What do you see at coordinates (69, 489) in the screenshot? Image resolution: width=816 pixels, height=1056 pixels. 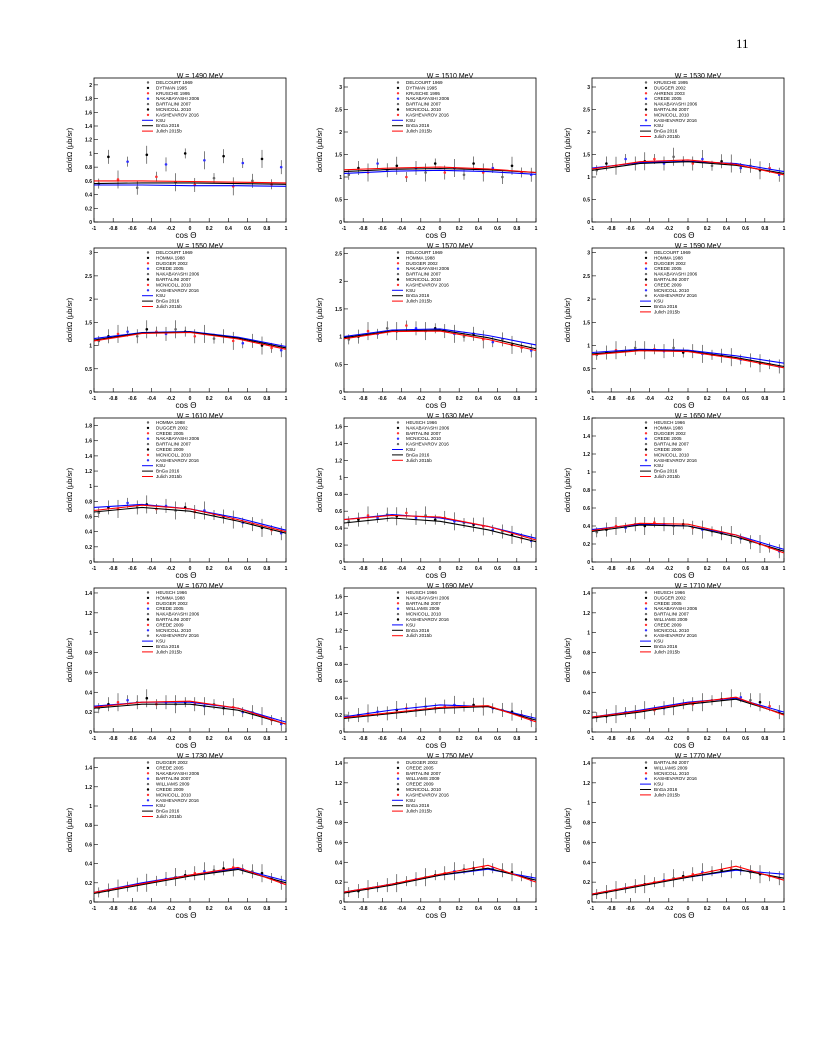 I see `y-axis-label: dσ/dΩ (μb/sr)` at bounding box center [69, 489].